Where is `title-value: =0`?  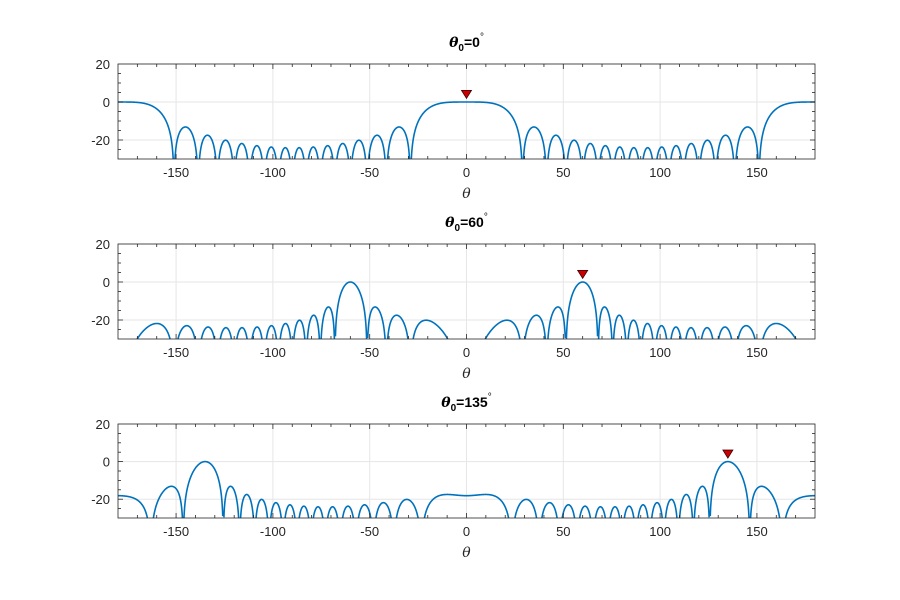
title-value: =0 is located at coordinates (472, 42).